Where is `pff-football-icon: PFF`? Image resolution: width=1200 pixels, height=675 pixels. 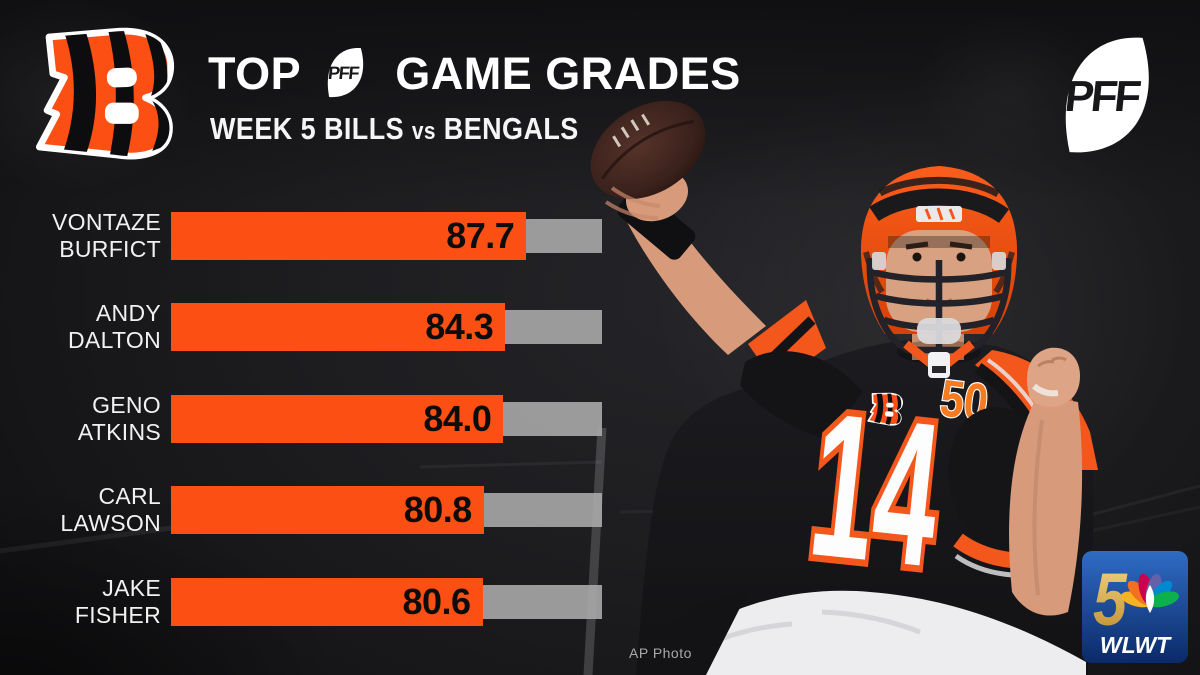
pff-football-icon: PFF is located at coordinates (345, 73).